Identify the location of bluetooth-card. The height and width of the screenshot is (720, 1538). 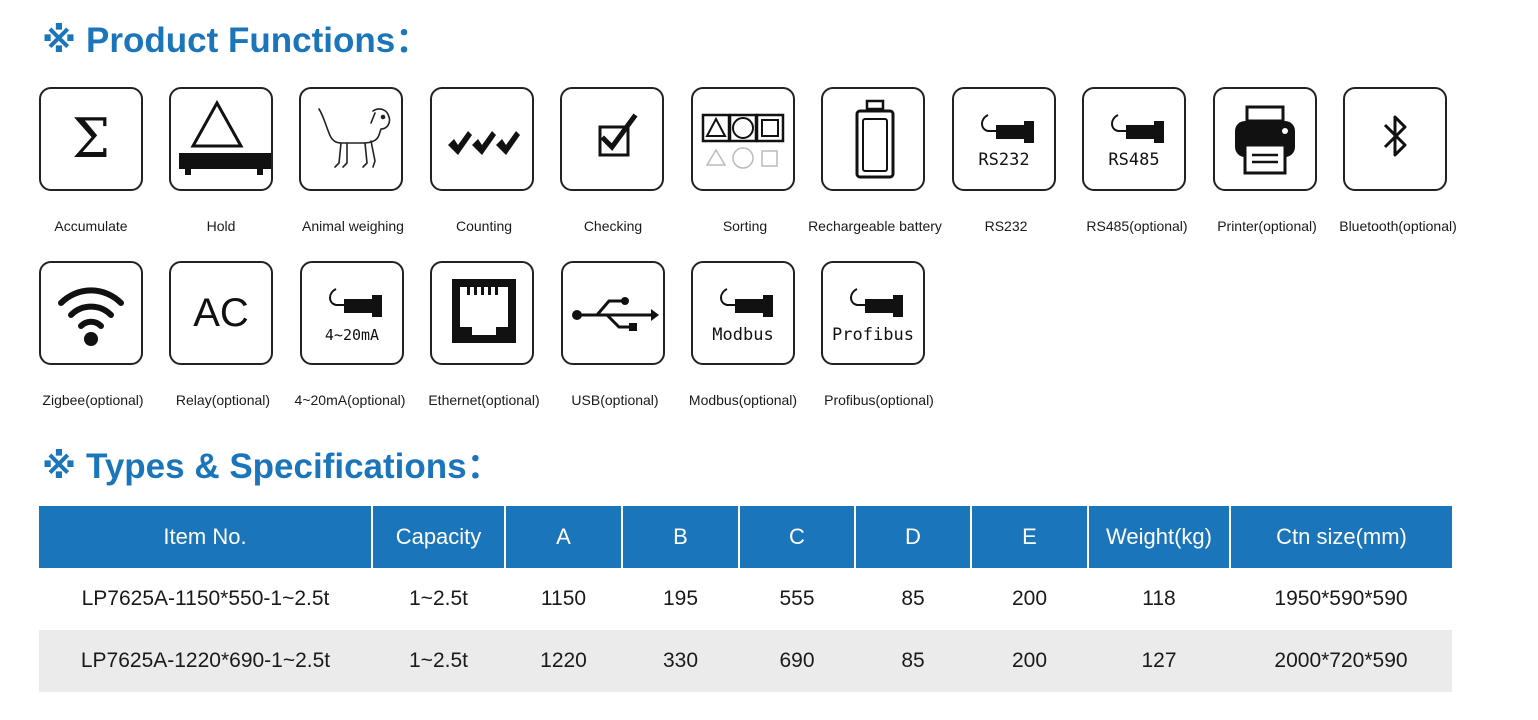
(1395, 139).